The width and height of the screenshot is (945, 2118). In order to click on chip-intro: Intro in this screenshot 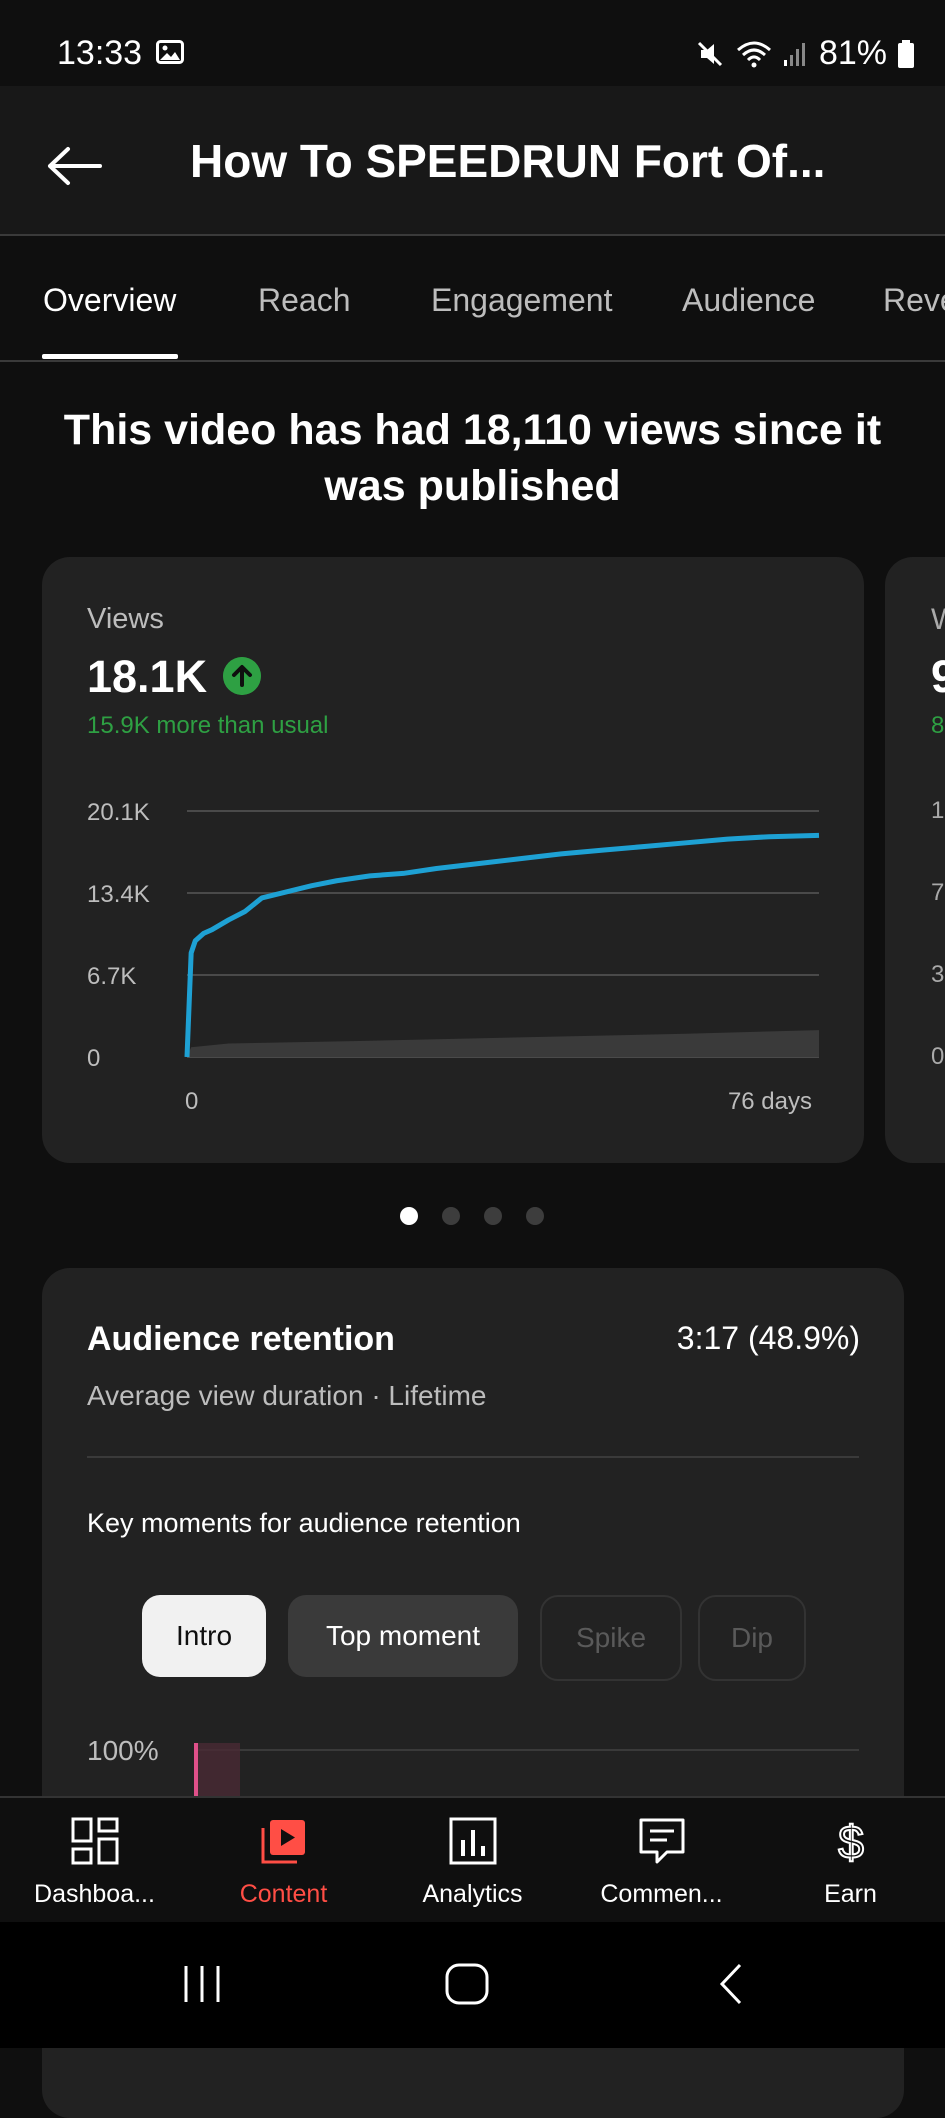, I will do `click(204, 1636)`.